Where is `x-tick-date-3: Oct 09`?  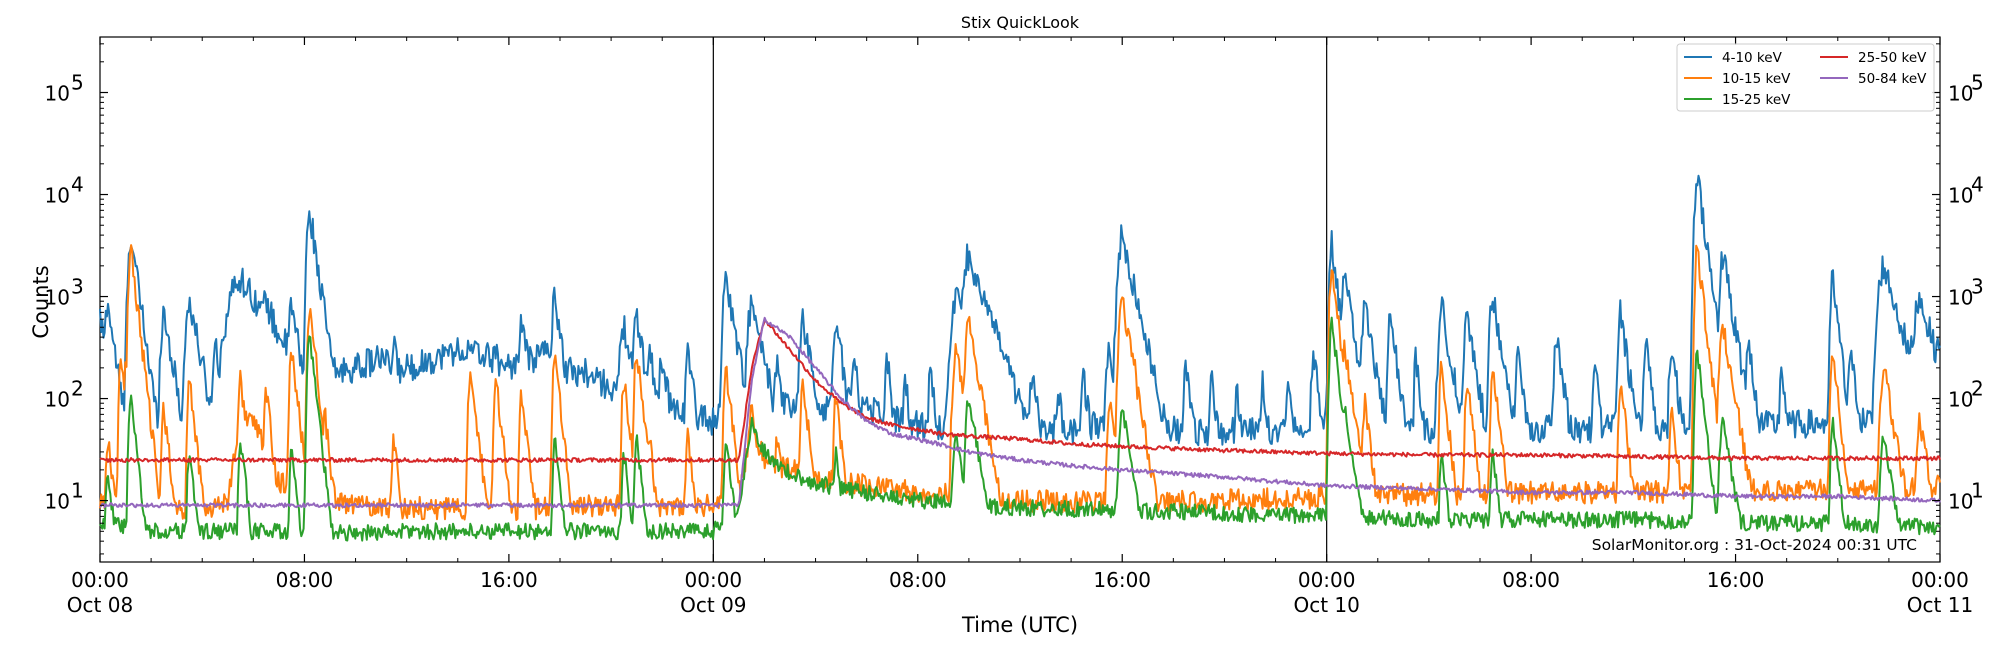 x-tick-date-3: Oct 09 is located at coordinates (713, 605).